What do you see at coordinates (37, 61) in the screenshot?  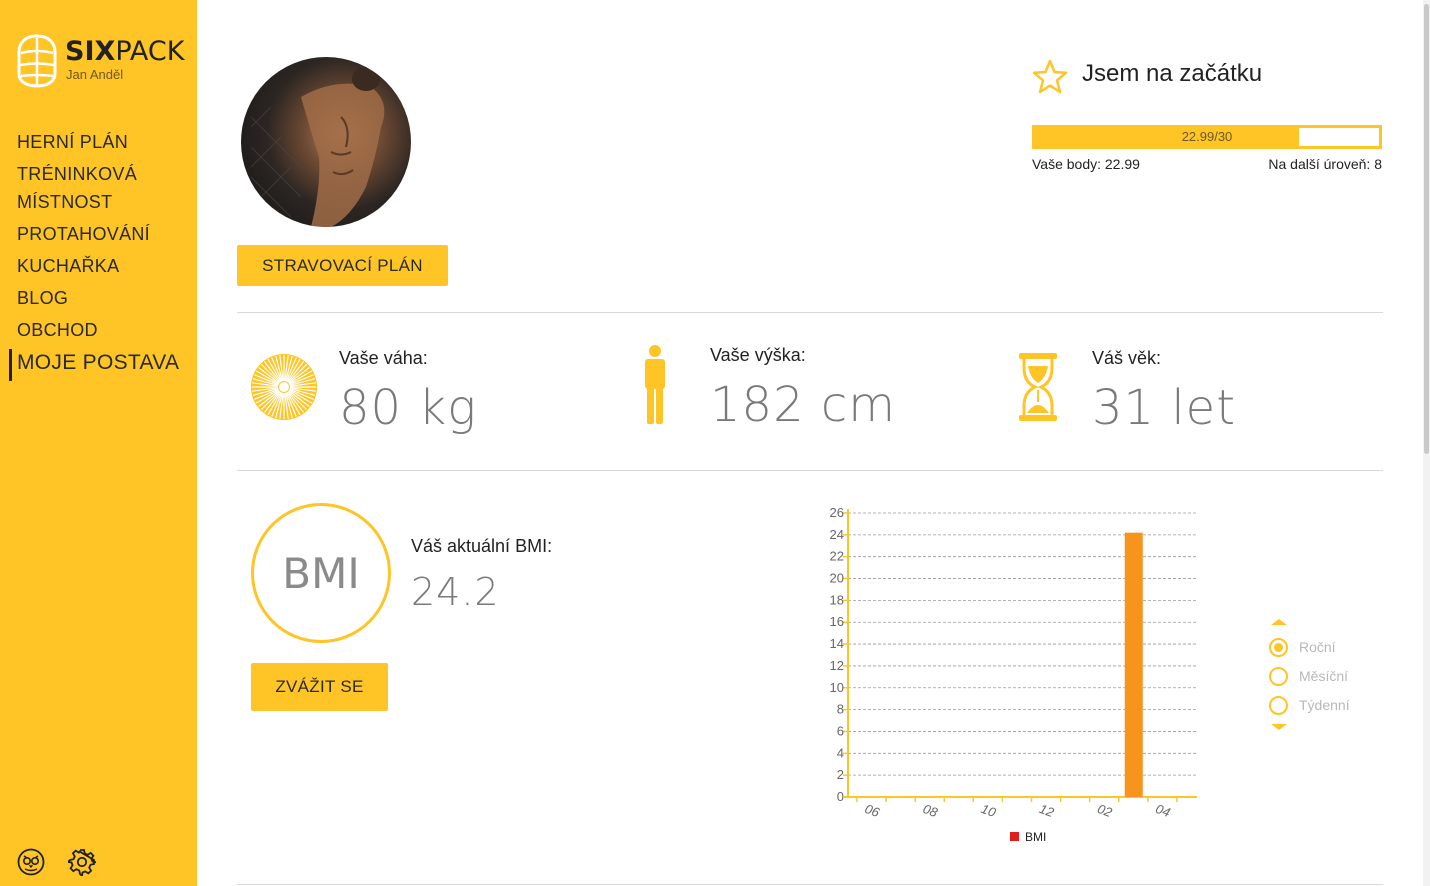 I see `sixpack-logo-icon` at bounding box center [37, 61].